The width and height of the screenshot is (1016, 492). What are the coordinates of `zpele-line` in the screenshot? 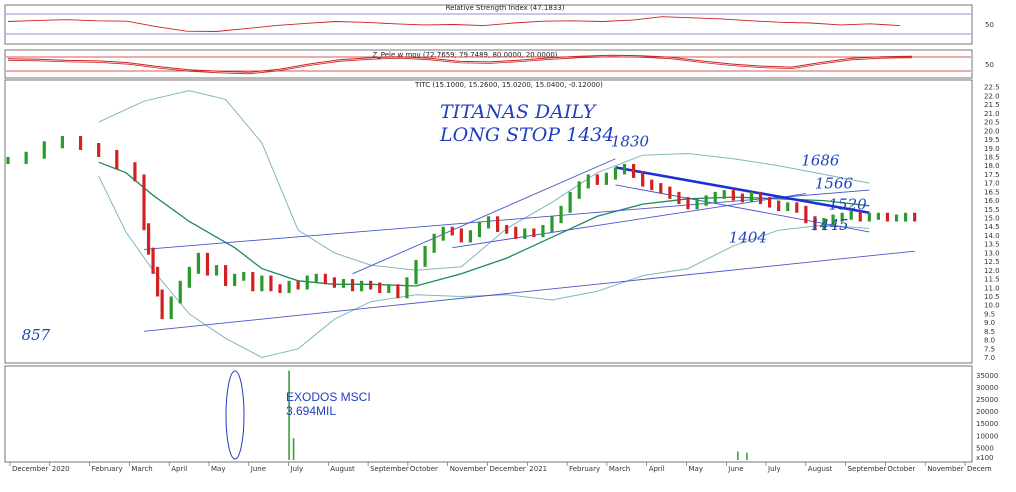 It's located at (460, 63).